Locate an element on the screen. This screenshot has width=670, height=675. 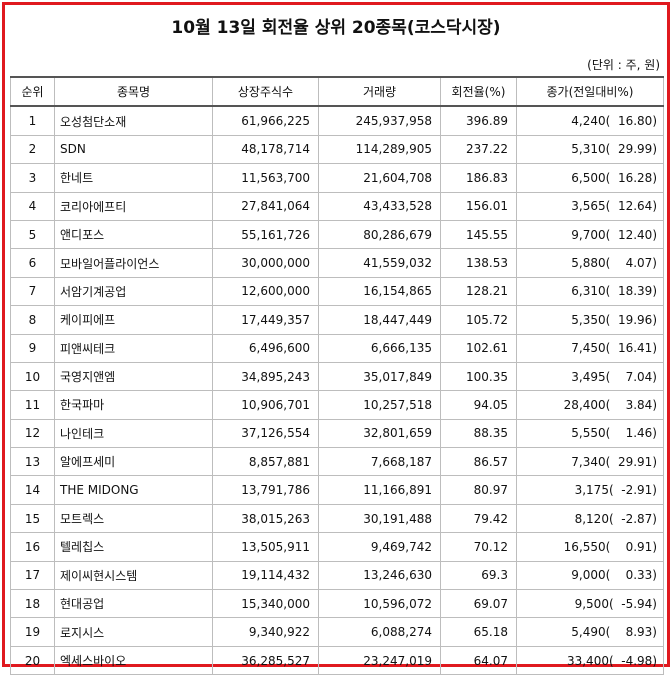
turnover-cell: 88.35 is located at coordinates (478, 433).